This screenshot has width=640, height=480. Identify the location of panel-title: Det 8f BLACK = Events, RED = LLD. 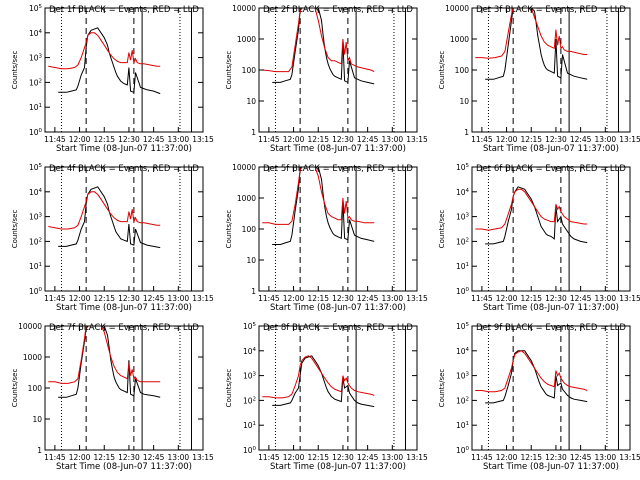
(338, 328).